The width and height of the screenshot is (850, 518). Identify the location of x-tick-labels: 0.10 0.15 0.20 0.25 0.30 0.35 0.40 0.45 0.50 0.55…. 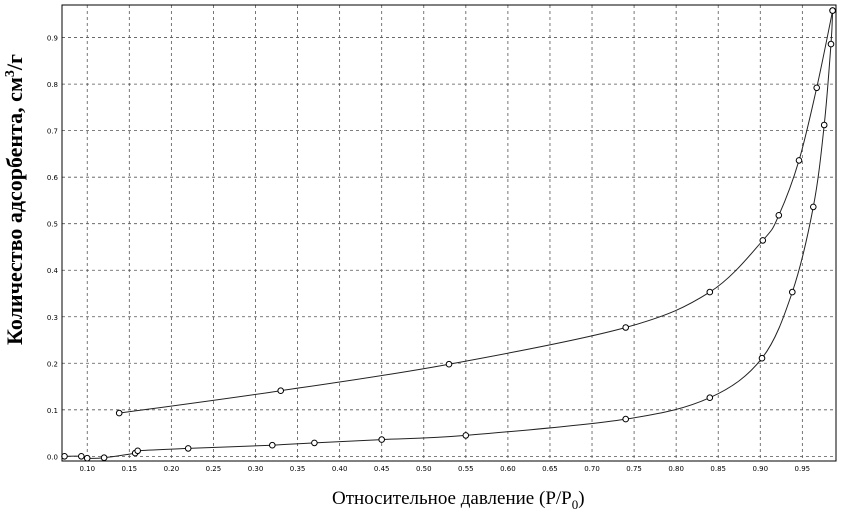
(444, 469).